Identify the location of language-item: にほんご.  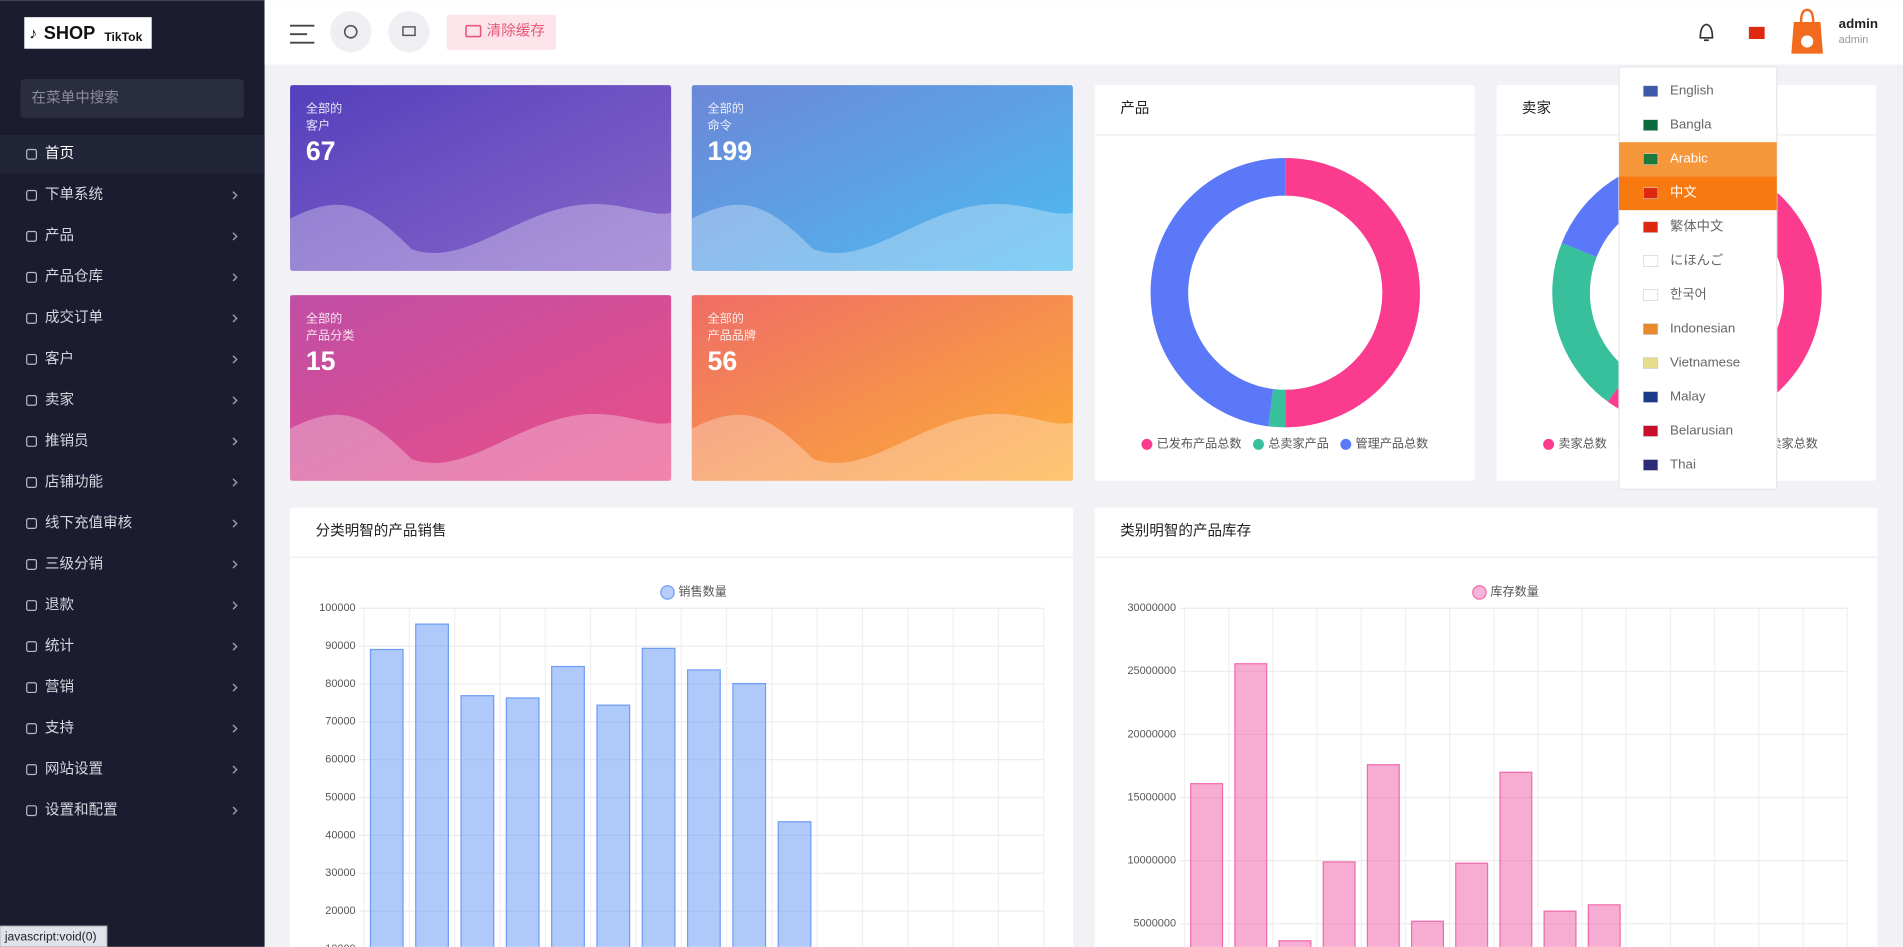
(1682, 260).